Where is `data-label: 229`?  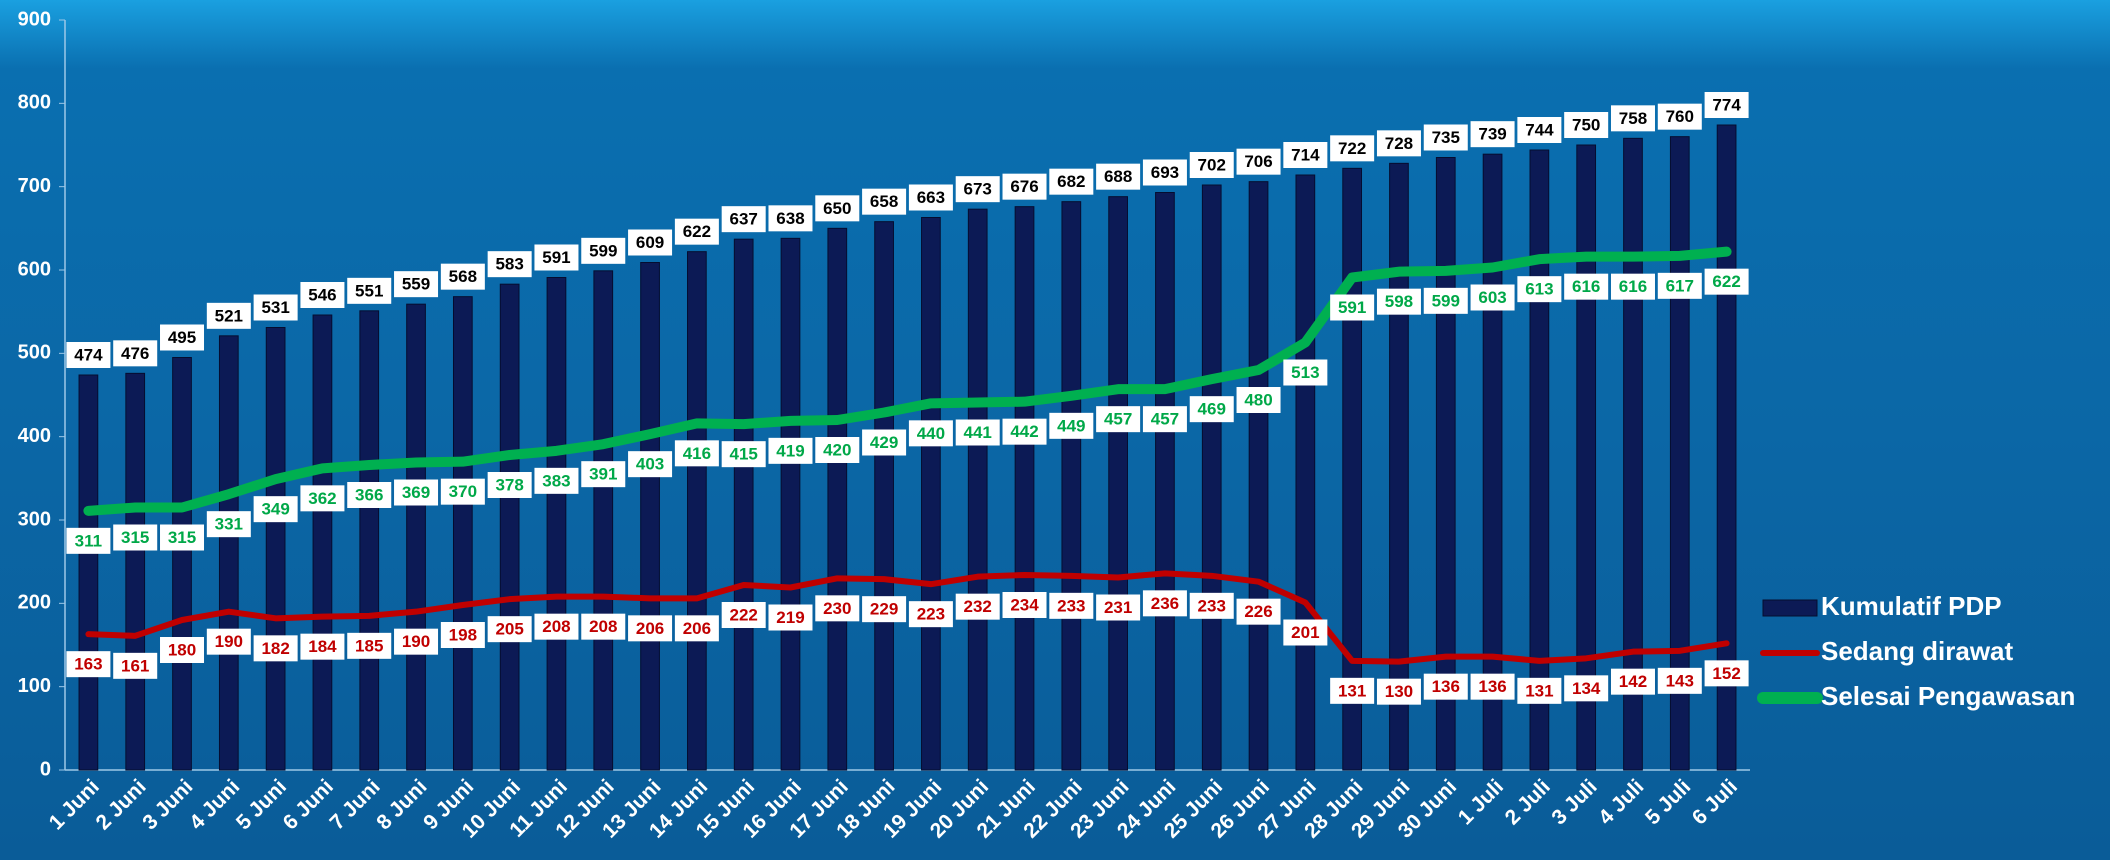 data-label: 229 is located at coordinates (884, 609).